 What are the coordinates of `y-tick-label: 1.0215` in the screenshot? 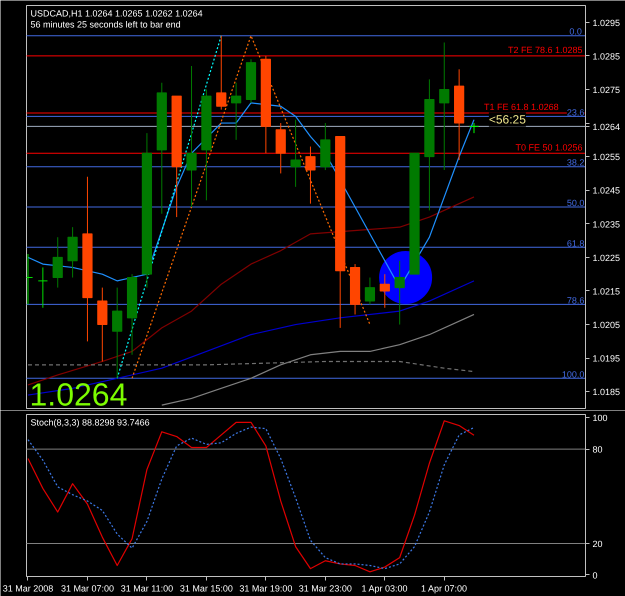 It's located at (606, 291).